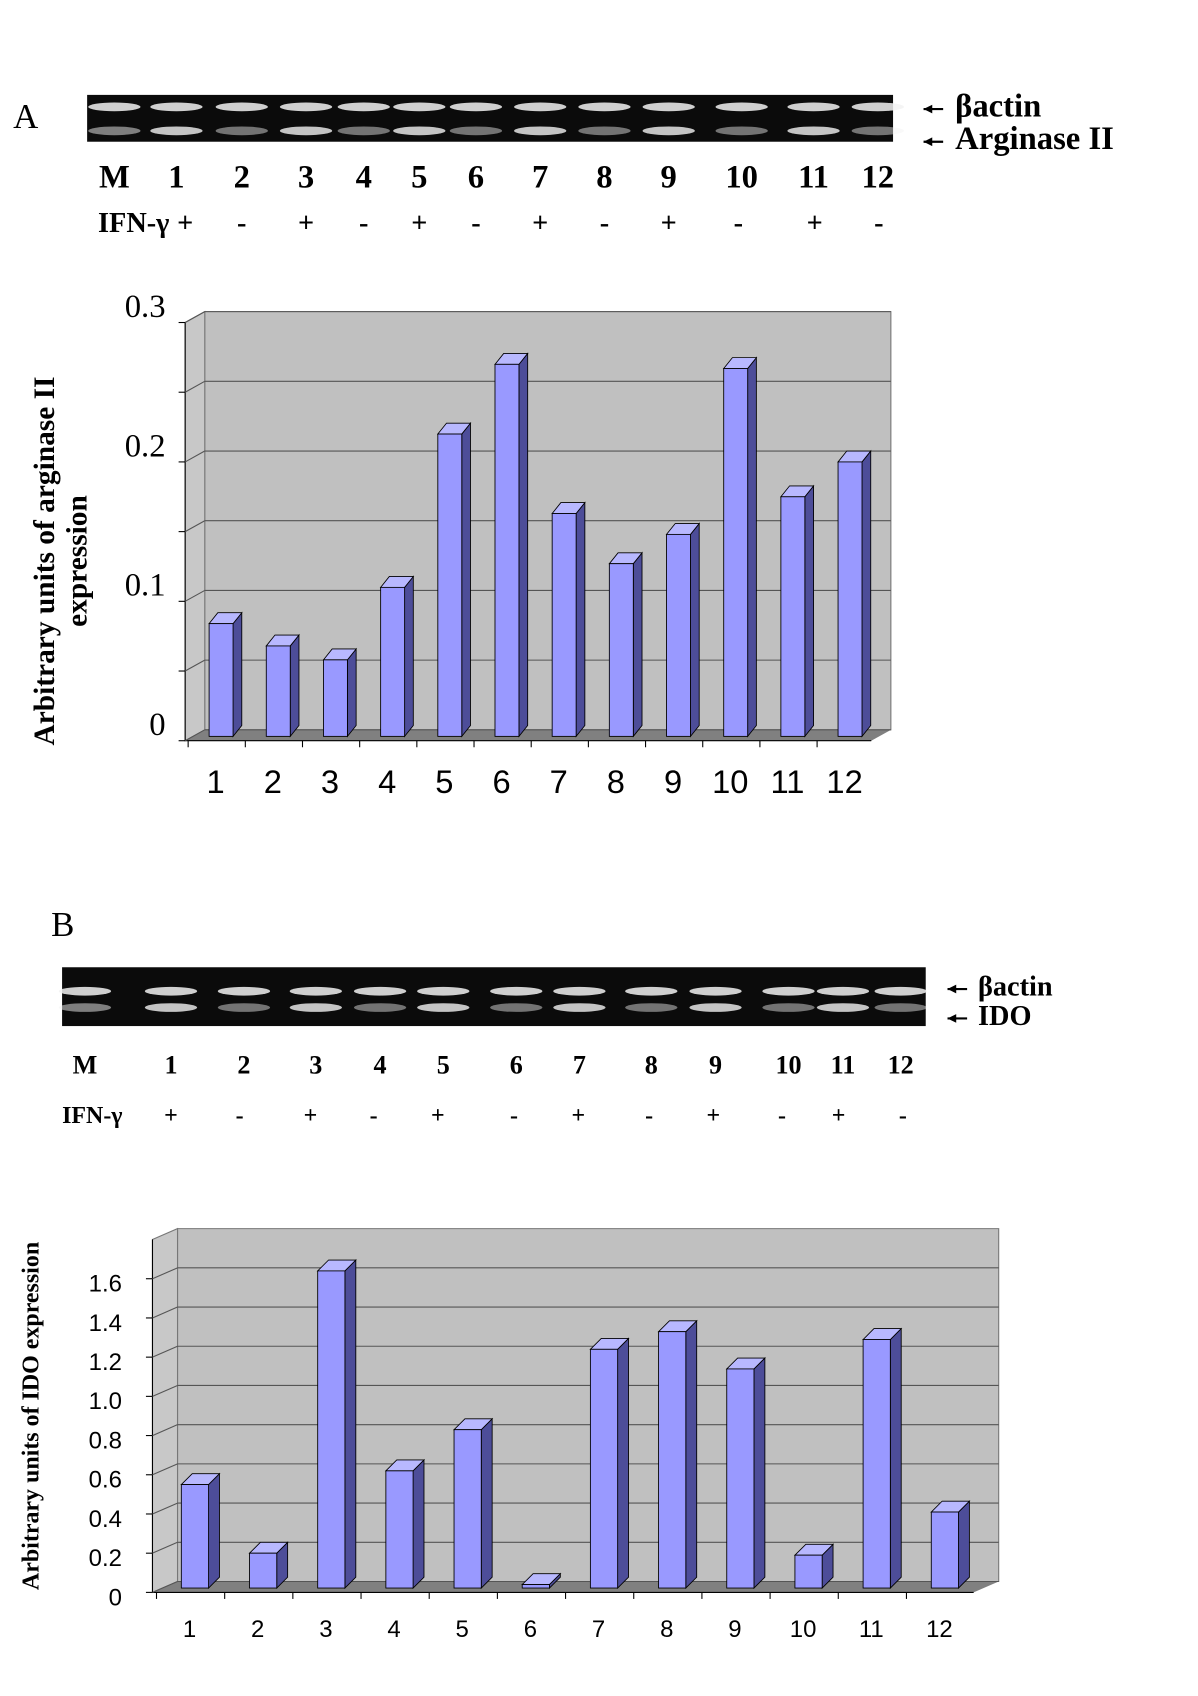  I want to click on x-tick-label: 2, so click(273, 781).